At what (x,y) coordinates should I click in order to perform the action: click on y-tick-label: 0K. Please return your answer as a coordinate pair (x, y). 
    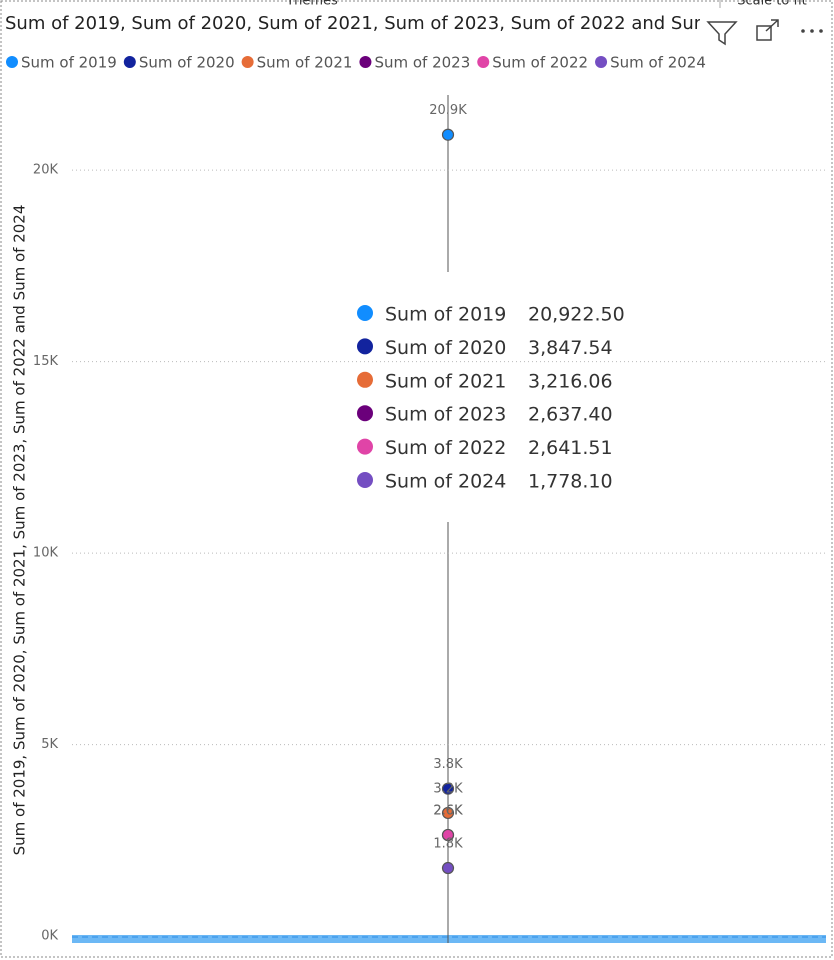
    Looking at the image, I should click on (49, 936).